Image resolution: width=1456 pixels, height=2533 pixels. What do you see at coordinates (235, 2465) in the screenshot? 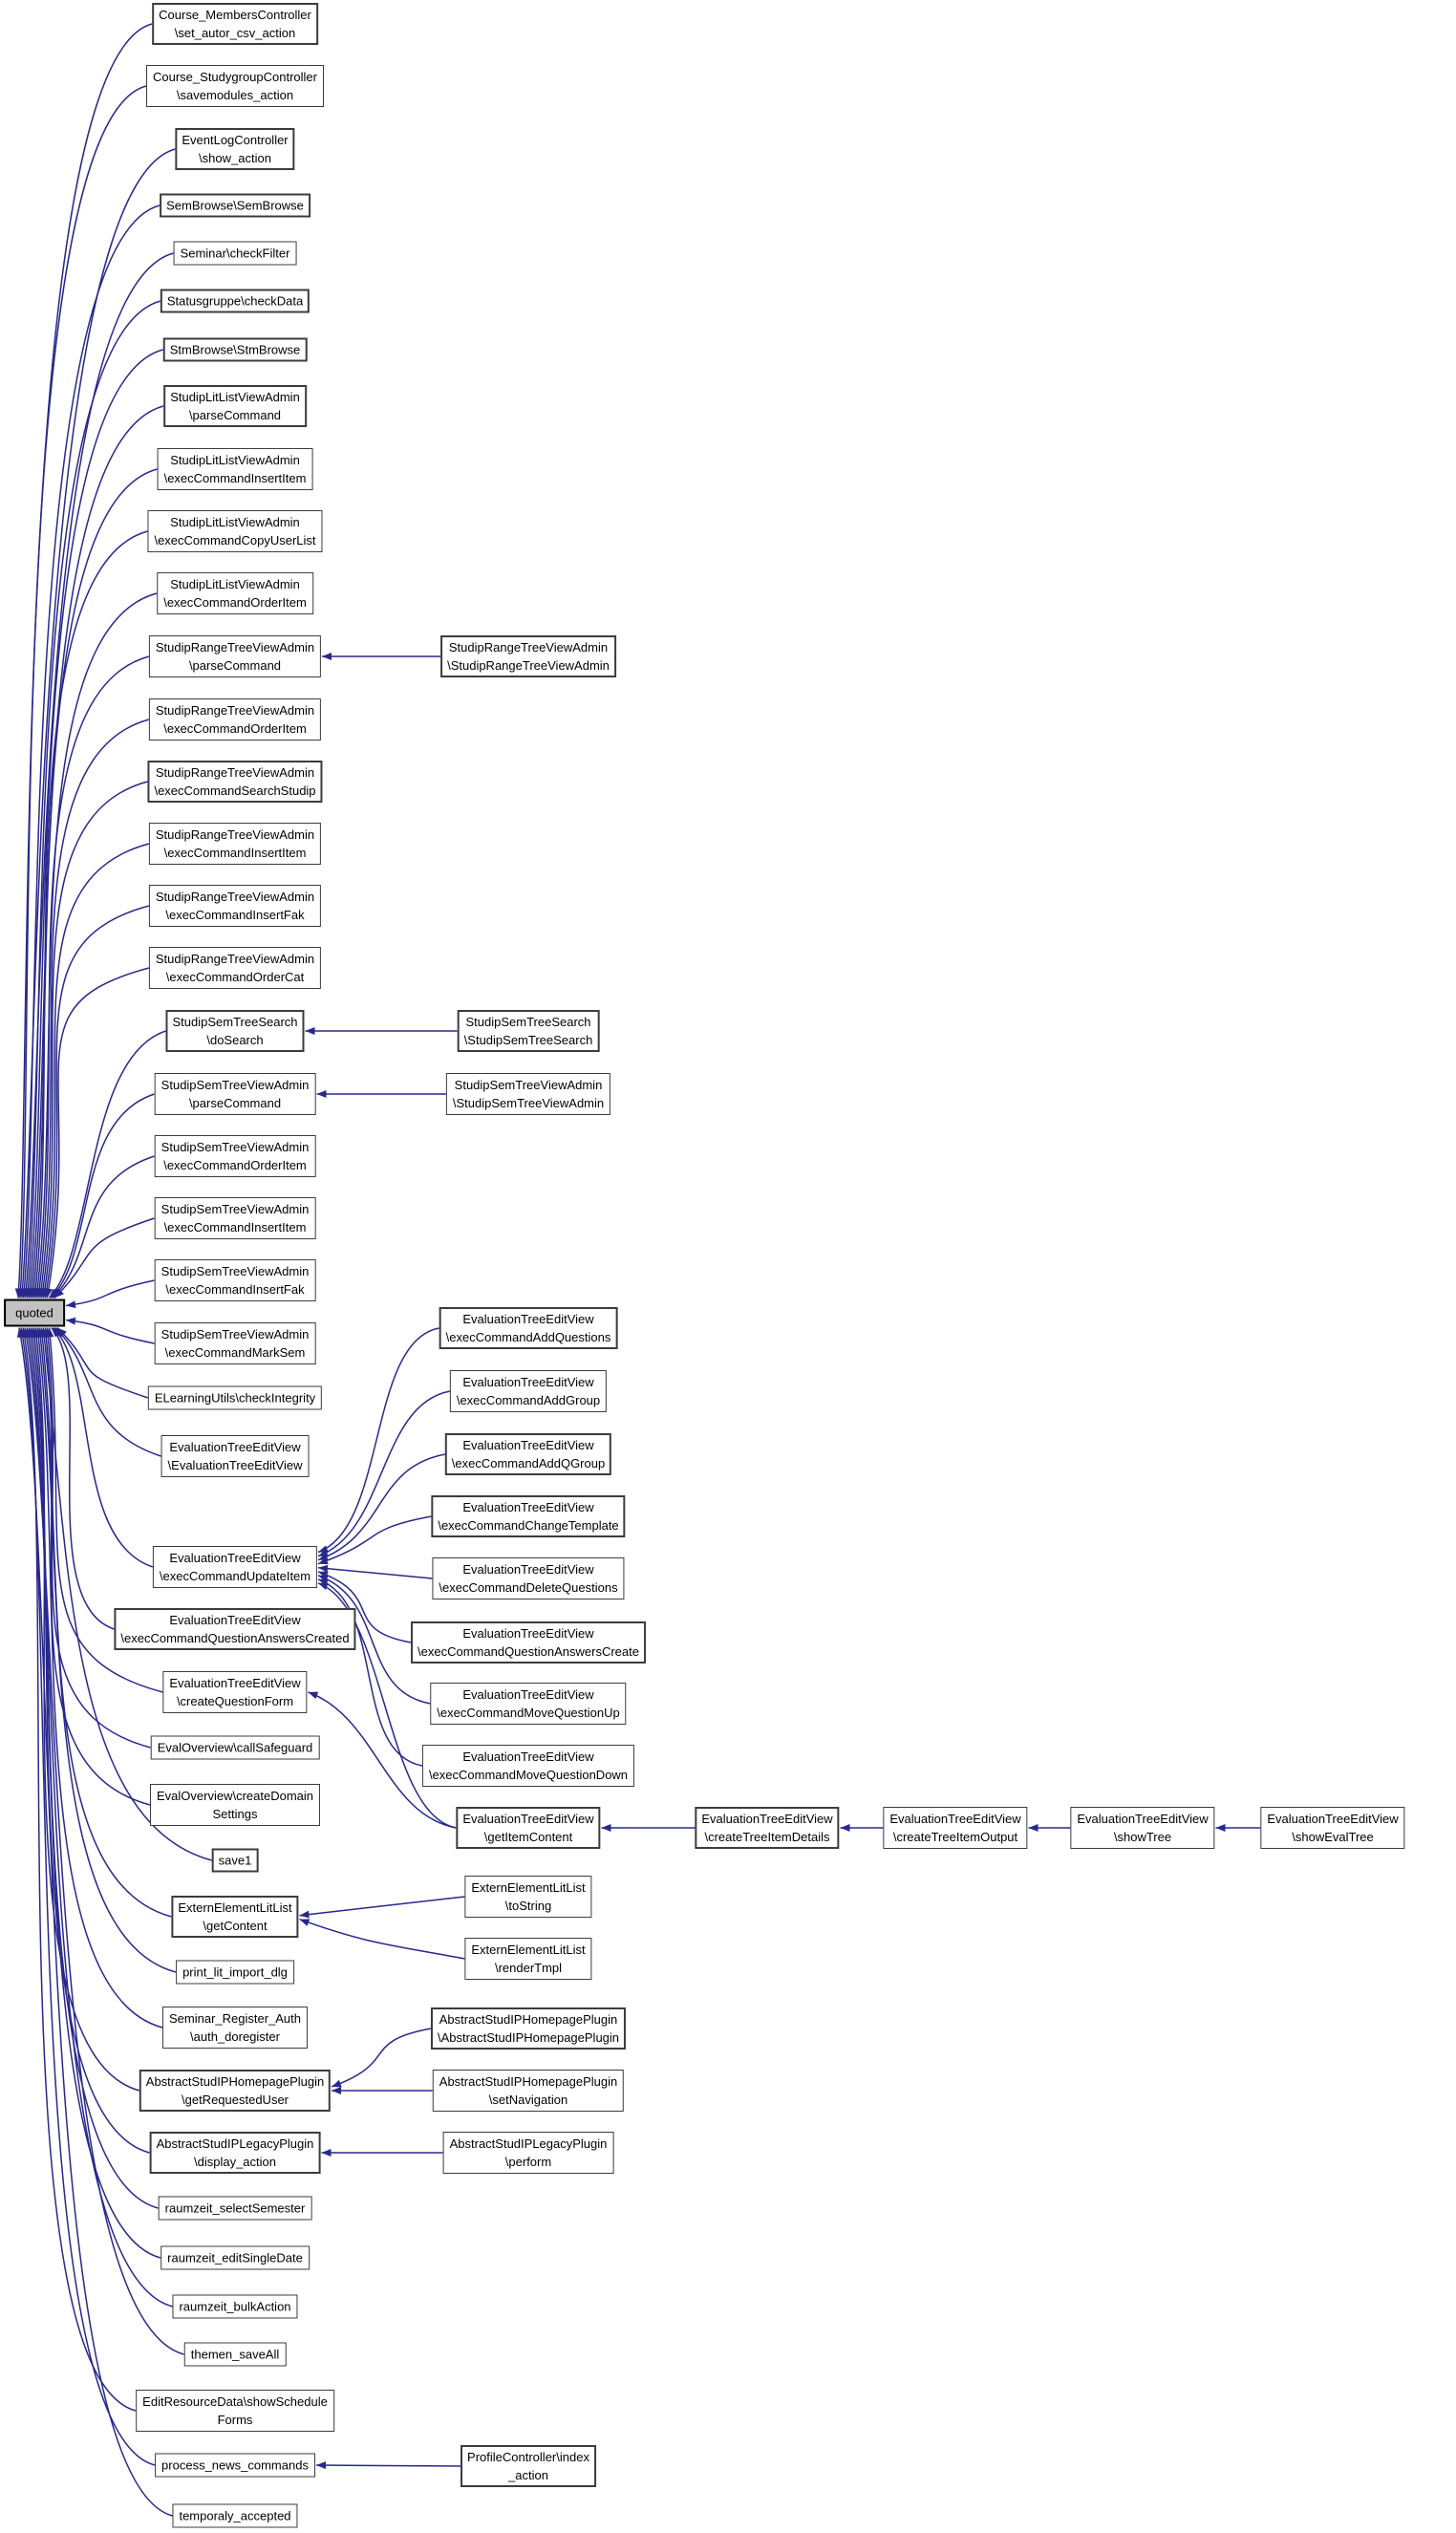
I see `graph-node-process-news-commands: process_news_commands` at bounding box center [235, 2465].